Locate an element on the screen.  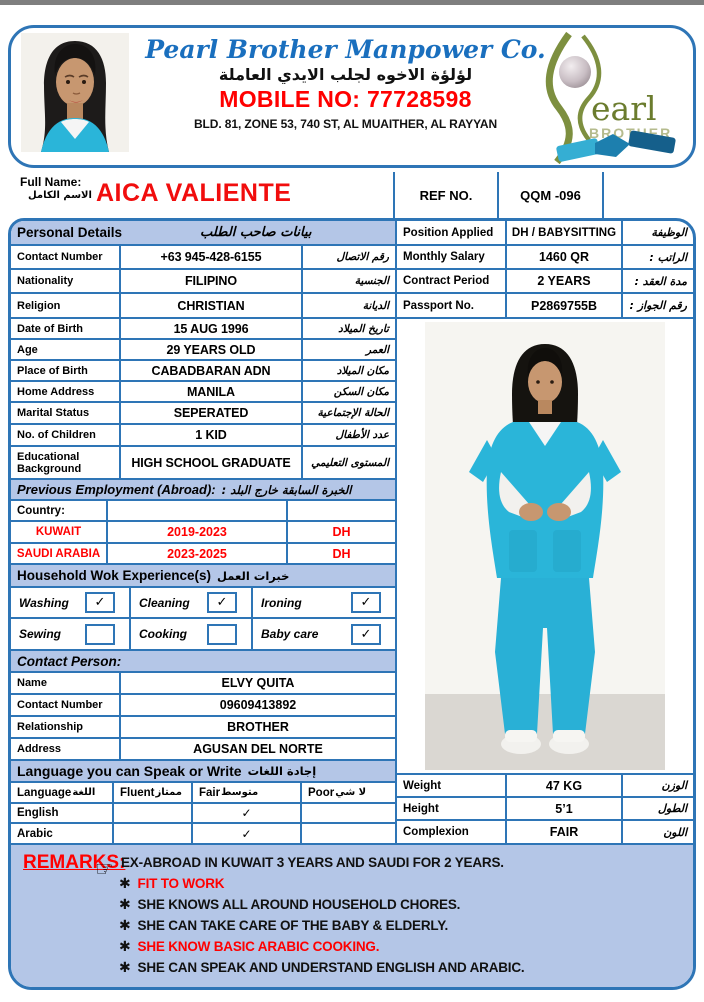
household-item-label: Cleaning is located at coordinates (164, 602).